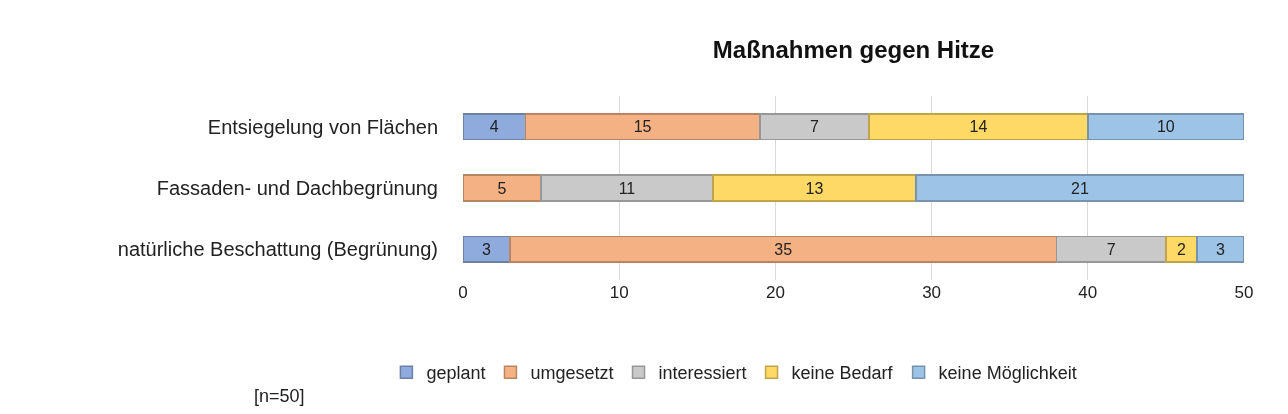 The image size is (1288, 414). I want to click on data-label: 13, so click(814, 188).